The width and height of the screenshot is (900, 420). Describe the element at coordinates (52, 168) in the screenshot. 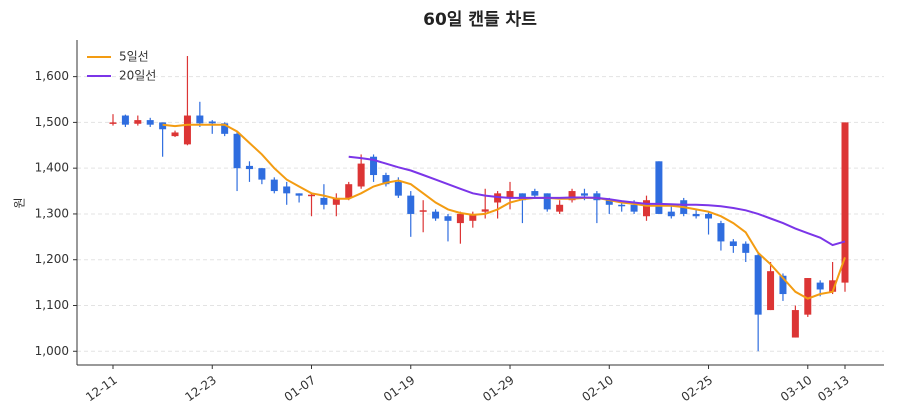

I see `y-tick-label: 1,400` at that location.